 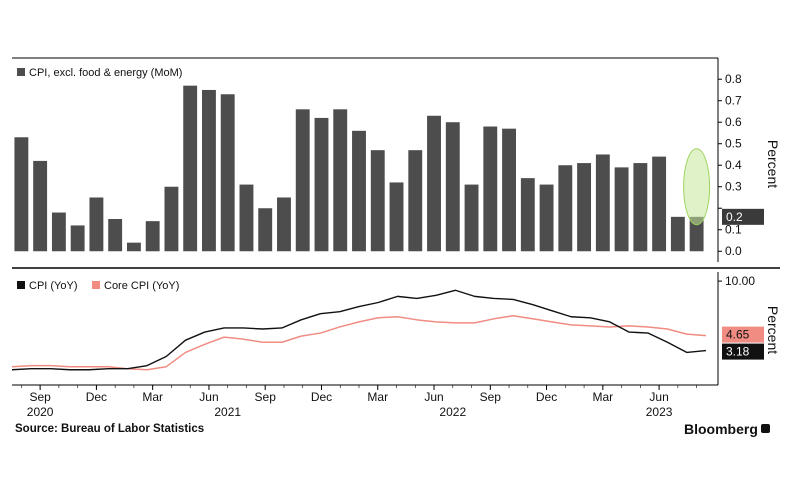 What do you see at coordinates (733, 251) in the screenshot?
I see `bar-y-tick-label: 0.0` at bounding box center [733, 251].